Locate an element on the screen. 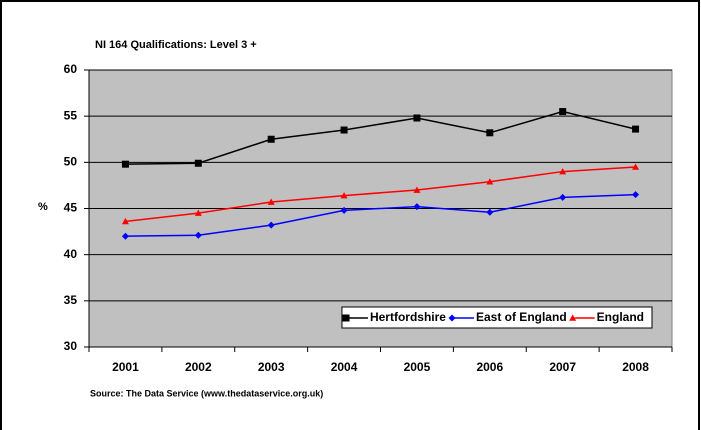 The width and height of the screenshot is (701, 430). y-tick-label: 55 is located at coordinates (71, 115).